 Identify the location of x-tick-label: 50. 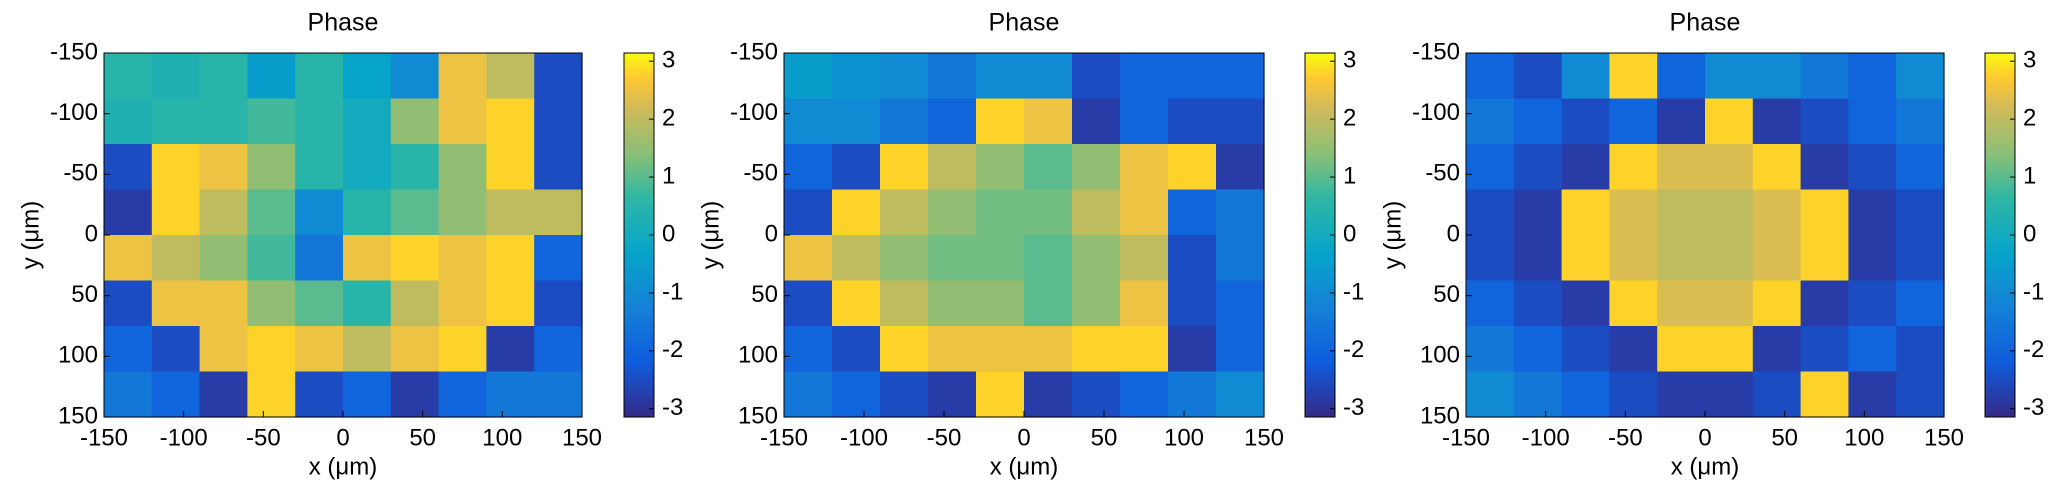
(1104, 437).